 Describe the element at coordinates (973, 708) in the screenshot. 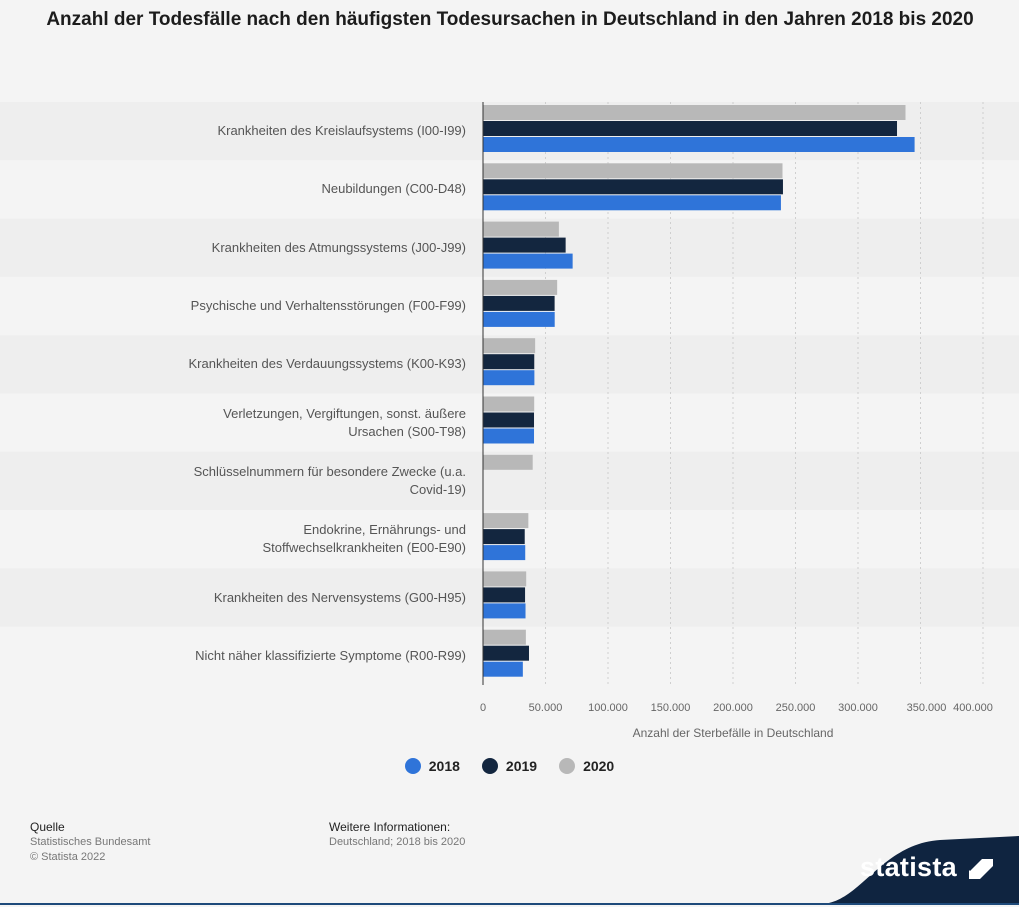

I see `x-tick-label: 400.000` at that location.